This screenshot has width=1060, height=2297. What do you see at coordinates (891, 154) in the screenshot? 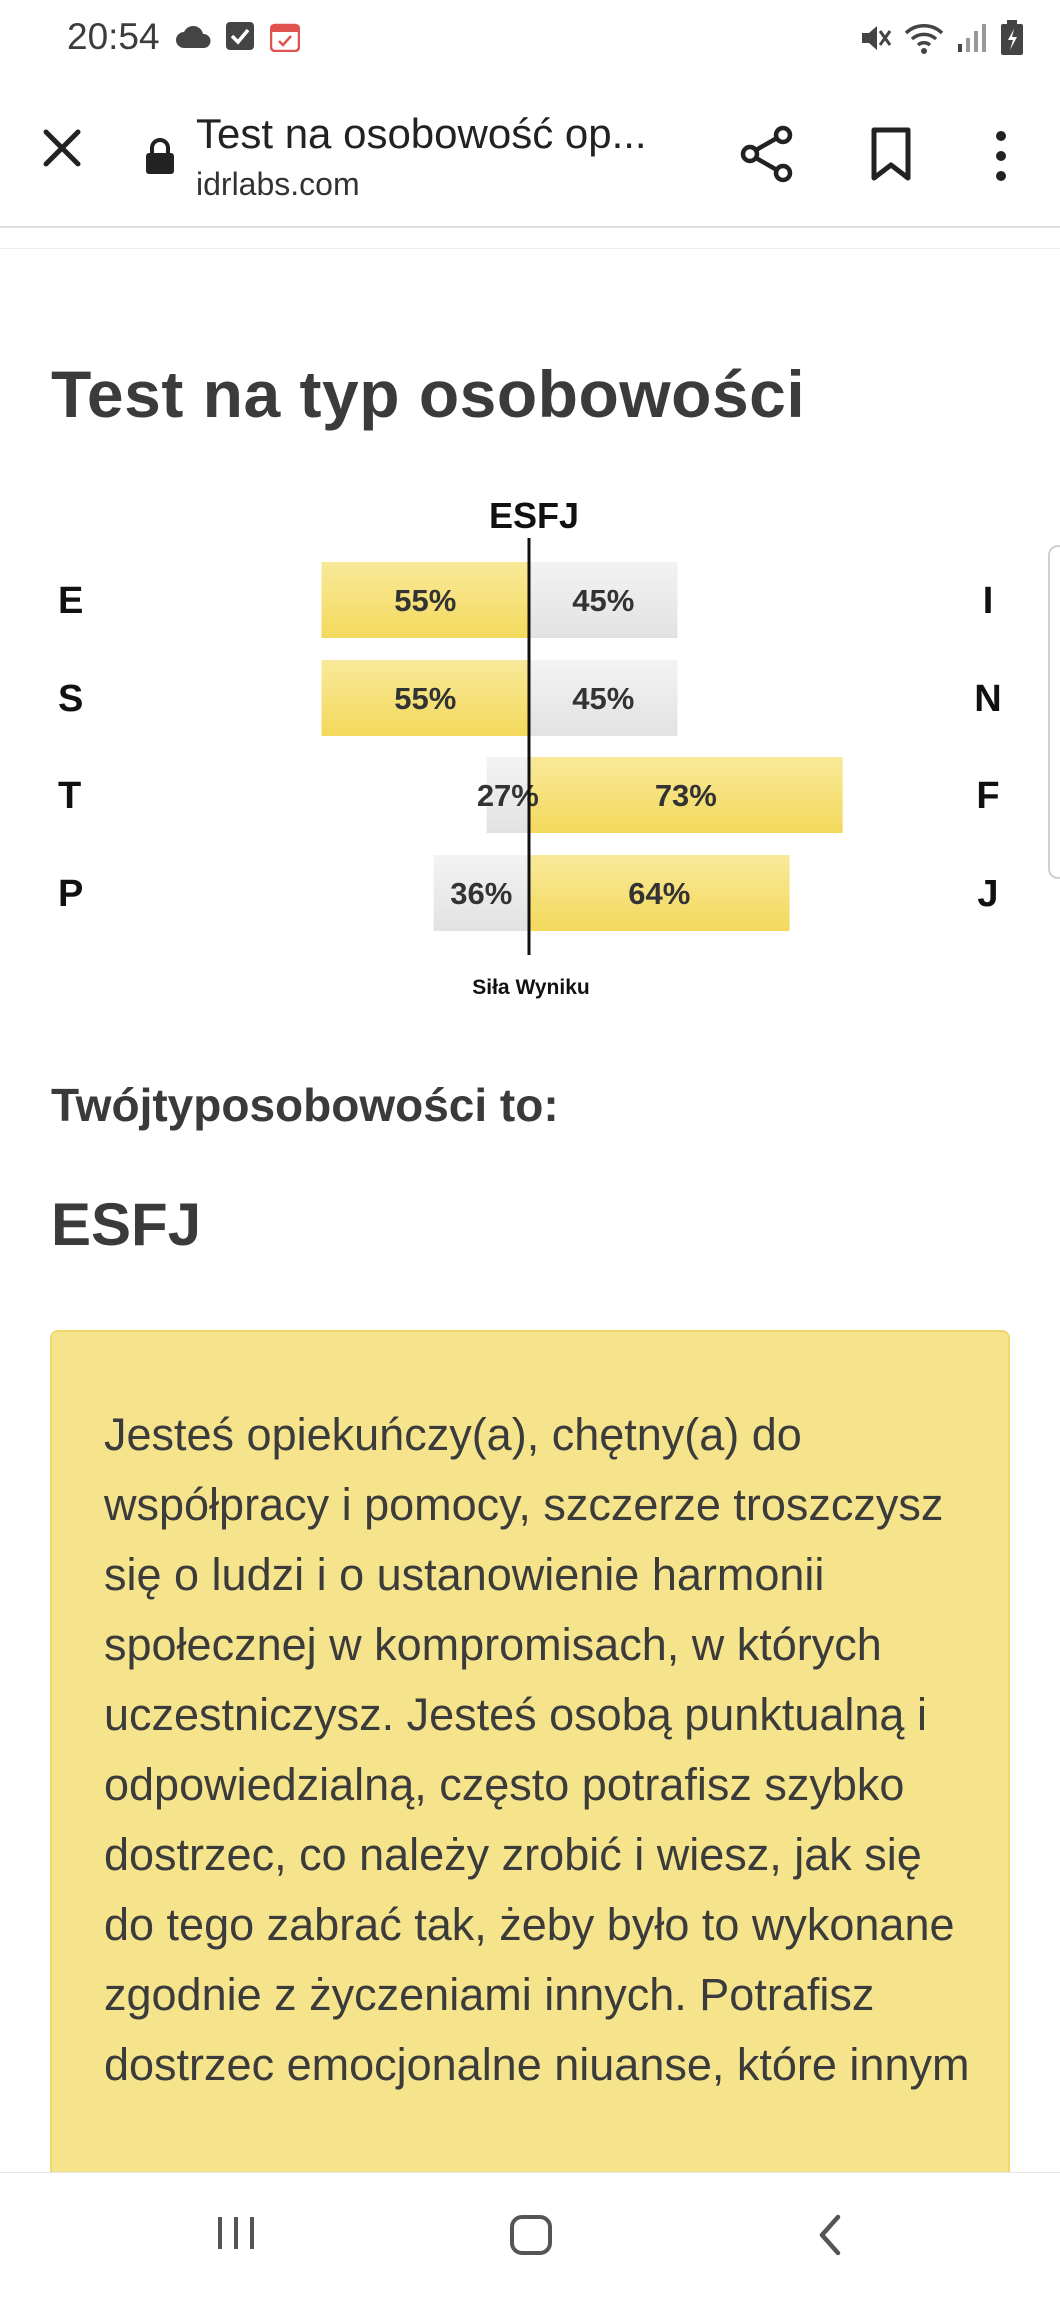
I see `bookmark-icon` at bounding box center [891, 154].